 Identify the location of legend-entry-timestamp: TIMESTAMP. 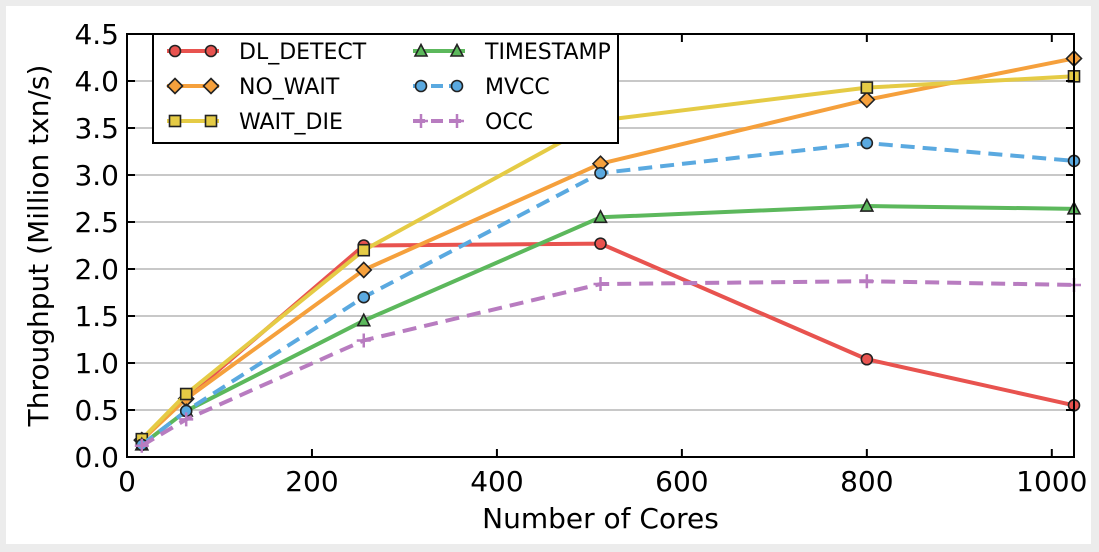
(512, 52).